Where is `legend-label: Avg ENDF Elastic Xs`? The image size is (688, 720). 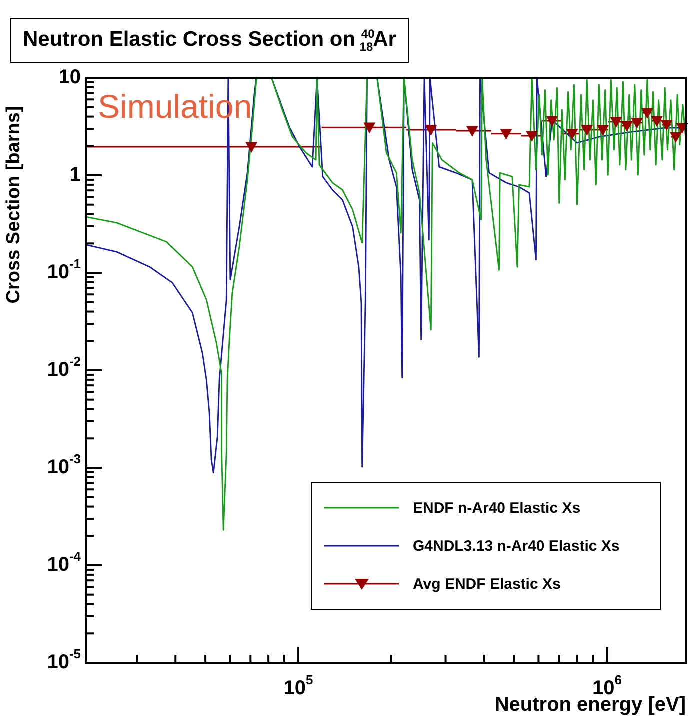 legend-label: Avg ENDF Elastic Xs is located at coordinates (487, 584).